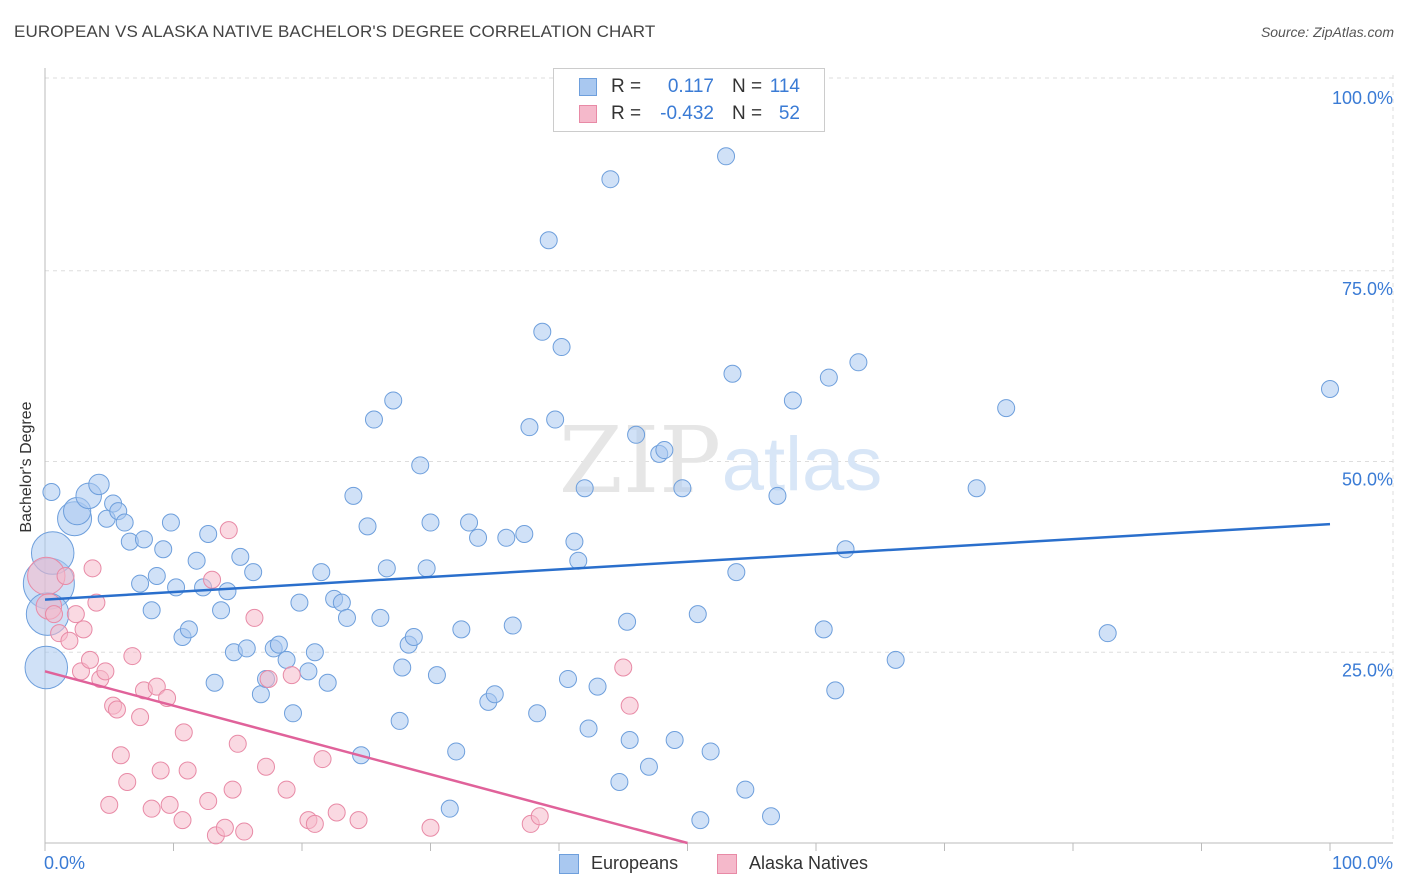  What do you see at coordinates (569, 864) in the screenshot?
I see `europeans-swatch` at bounding box center [569, 864].